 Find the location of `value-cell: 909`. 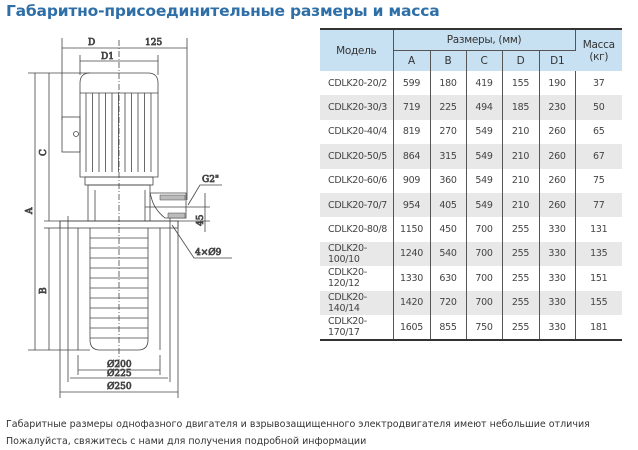

value-cell: 909 is located at coordinates (412, 180).